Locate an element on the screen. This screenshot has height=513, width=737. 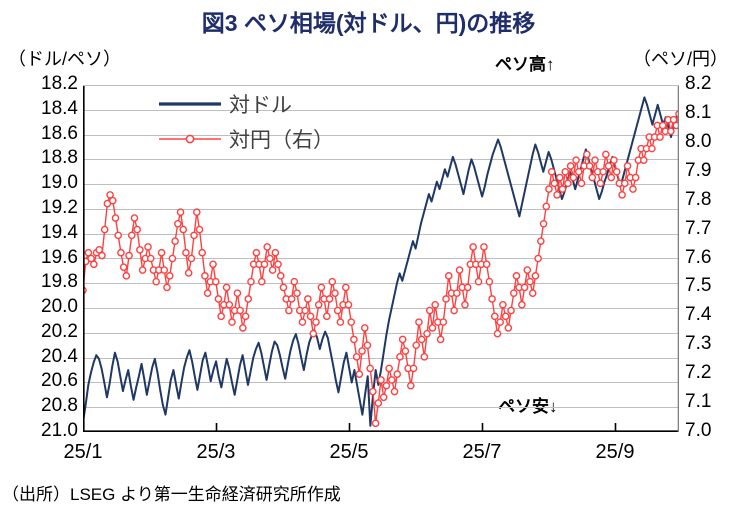
right-axis-tick-labels: 8.2 8.1 8.0 7.9 7.8 7.7 7.6 7.5 7.4 7.3 7.2 7.1 7.0 is located at coordinates (708, 256).